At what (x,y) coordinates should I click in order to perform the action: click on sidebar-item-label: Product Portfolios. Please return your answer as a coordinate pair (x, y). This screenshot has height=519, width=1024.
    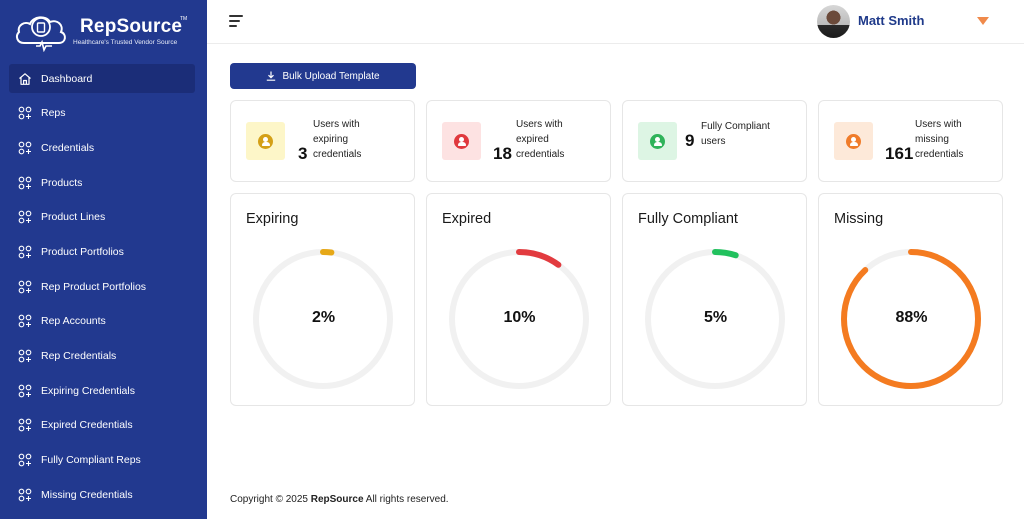
    Looking at the image, I should click on (82, 251).